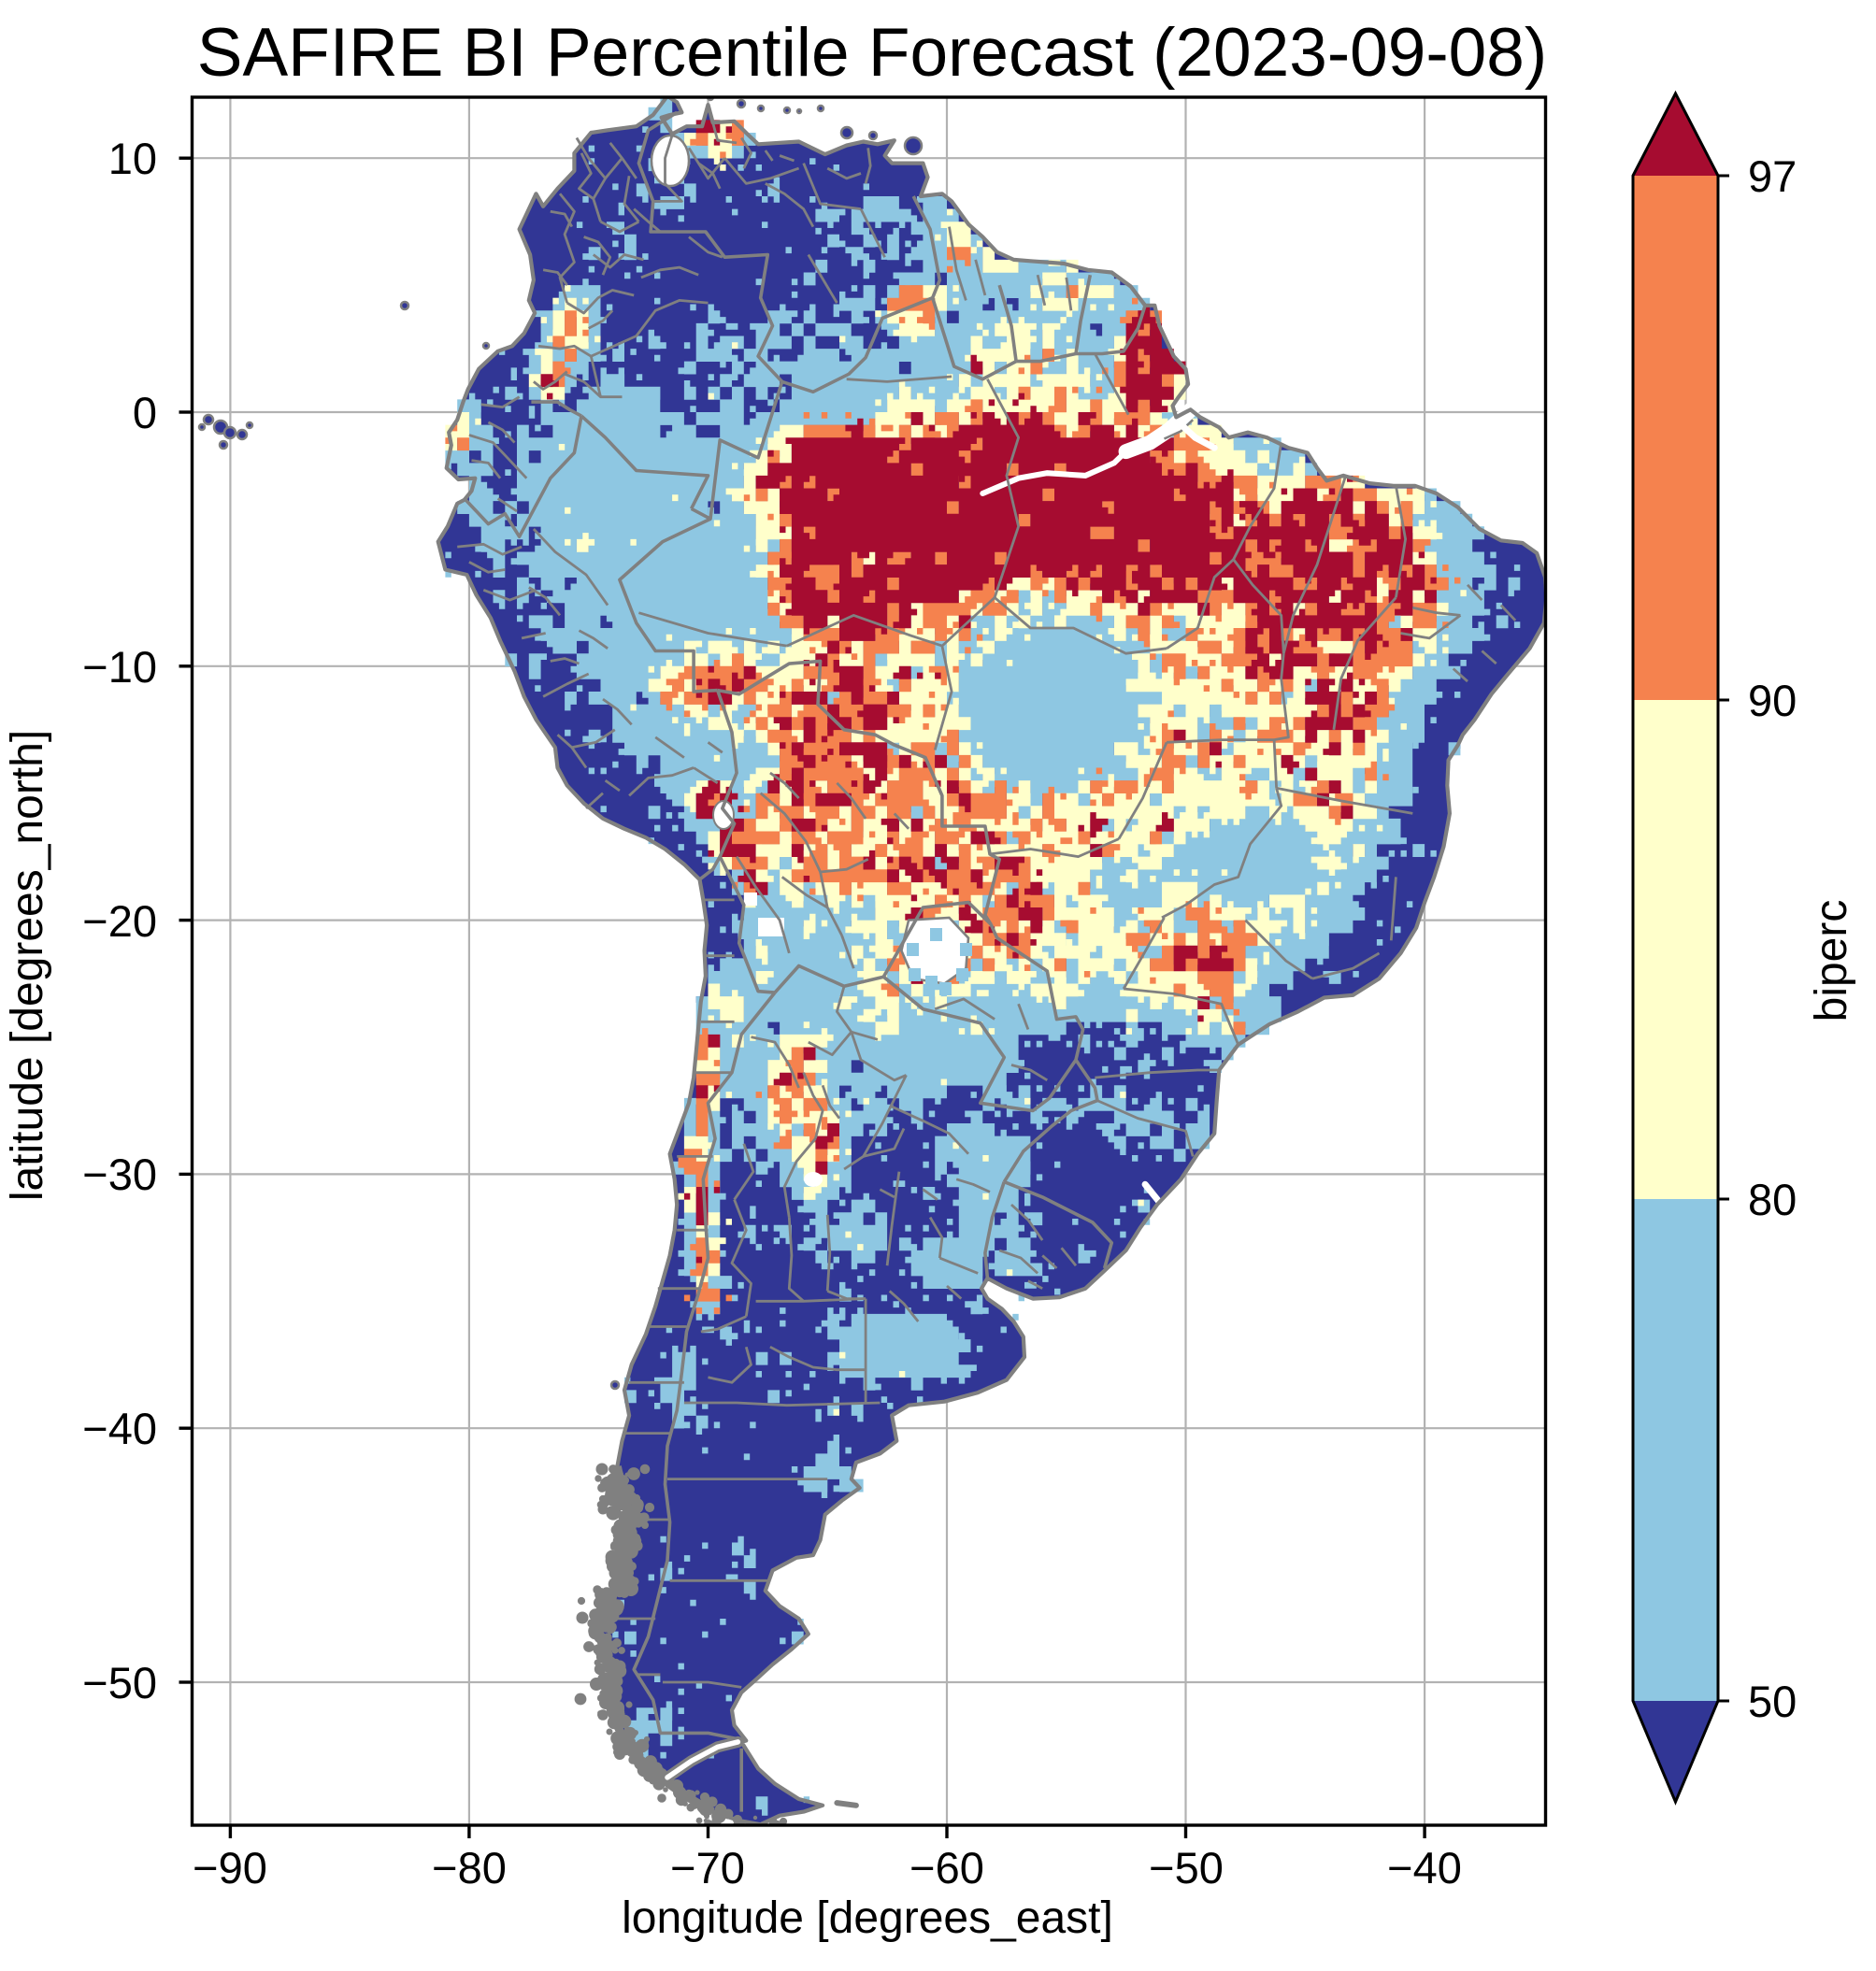  I want to click on svg-text: biperc, so click(1831, 961).